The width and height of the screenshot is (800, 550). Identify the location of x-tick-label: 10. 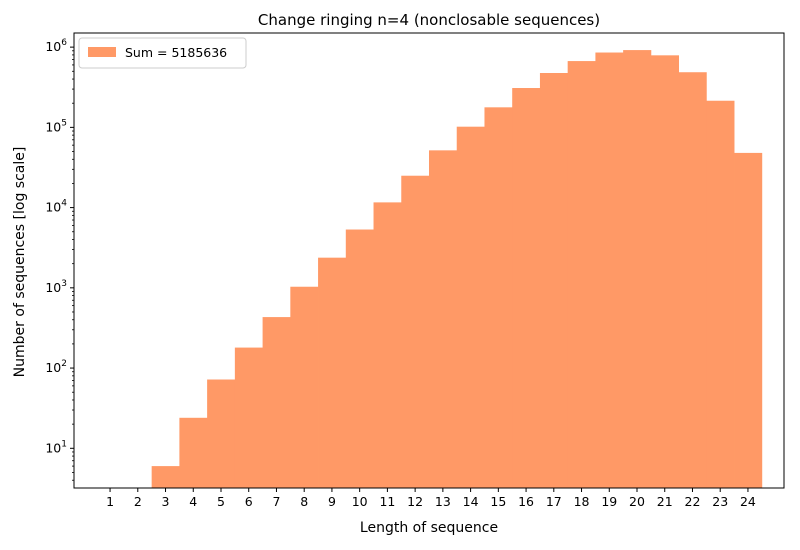
(360, 501).